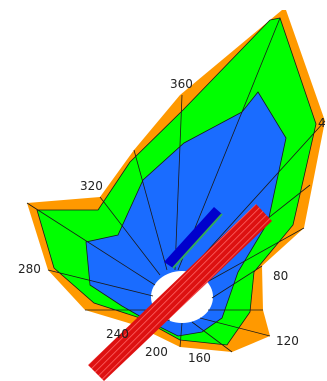 This screenshot has width=327, height=381. Describe the element at coordinates (197, 241) in the screenshot. I see `blue-bar-edge` at that location.